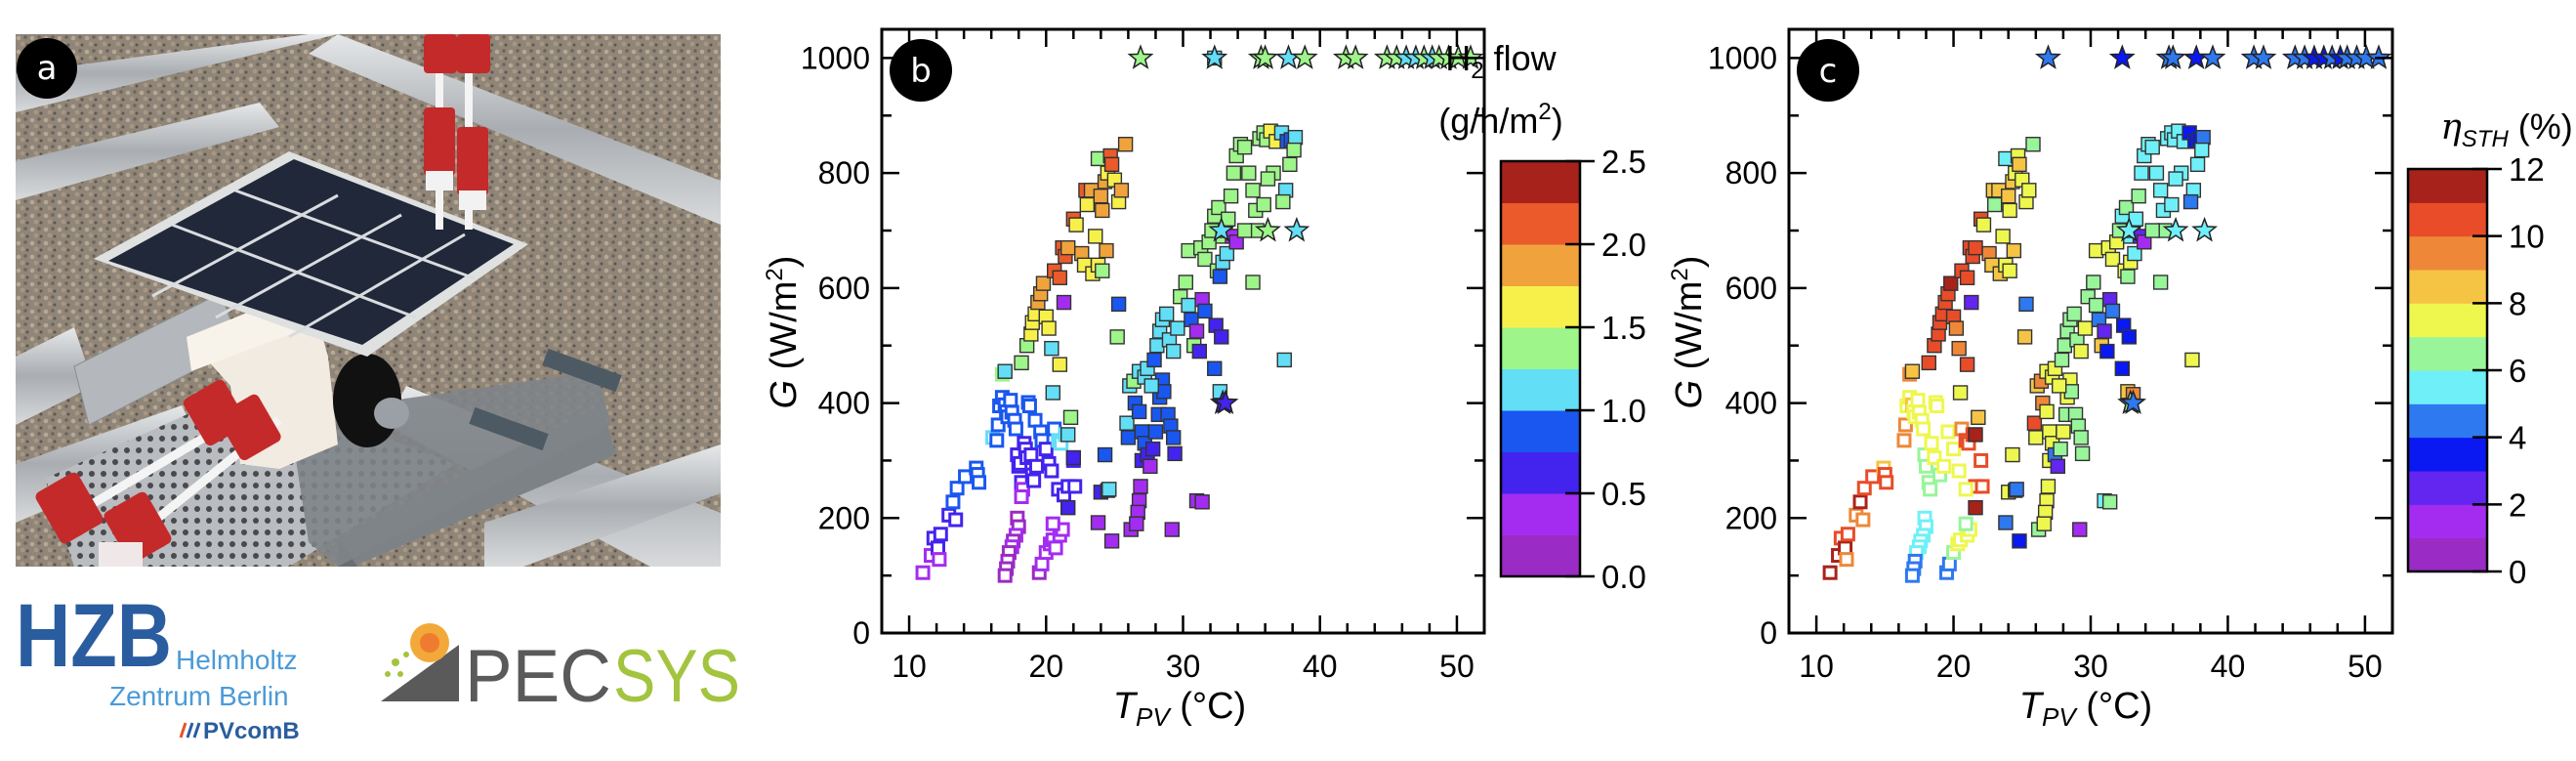 This screenshot has width=2576, height=761. I want to click on panel-c-label: c, so click(1828, 72).